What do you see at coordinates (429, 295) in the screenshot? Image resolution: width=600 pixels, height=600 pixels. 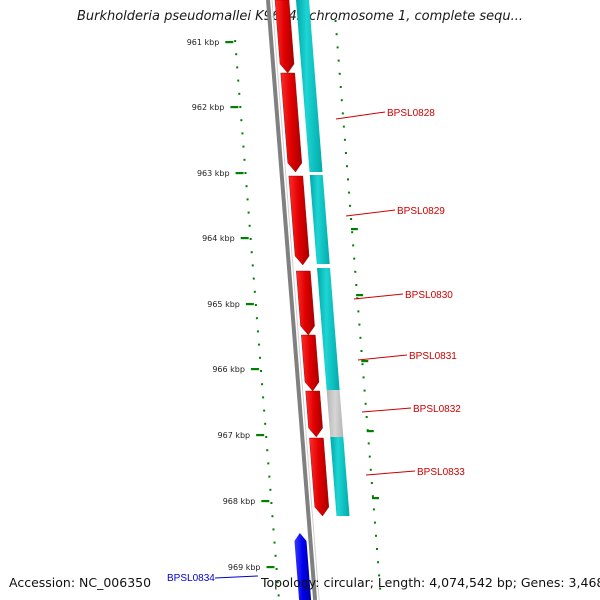 I see `gene-label: BPSL0830` at bounding box center [429, 295].